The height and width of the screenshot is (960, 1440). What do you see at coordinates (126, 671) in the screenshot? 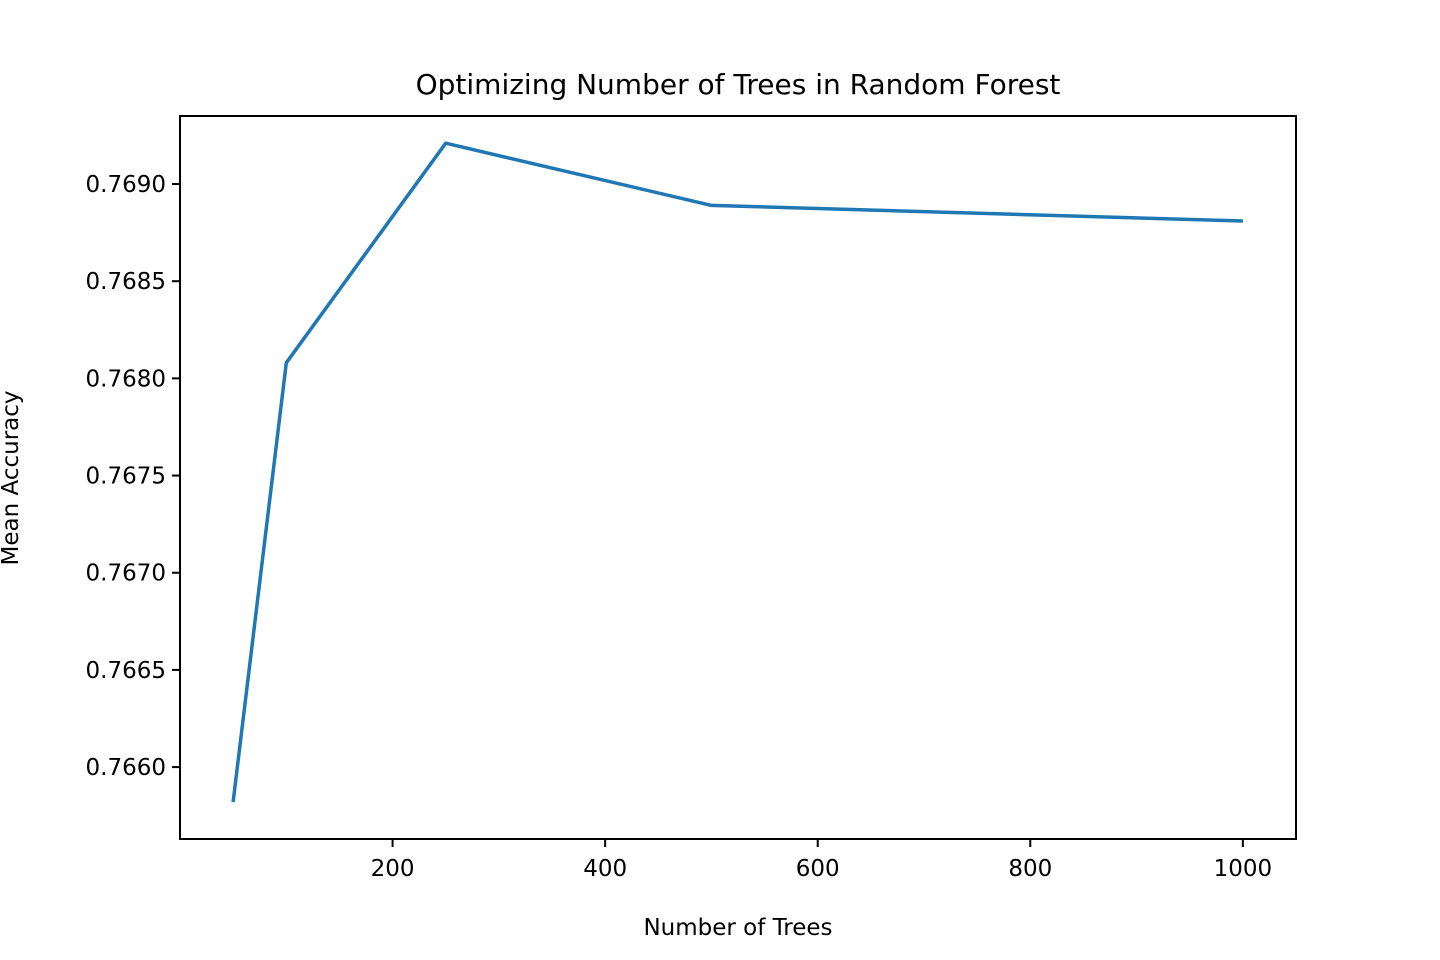
I see `y-tick-label: 0.7665` at bounding box center [126, 671].